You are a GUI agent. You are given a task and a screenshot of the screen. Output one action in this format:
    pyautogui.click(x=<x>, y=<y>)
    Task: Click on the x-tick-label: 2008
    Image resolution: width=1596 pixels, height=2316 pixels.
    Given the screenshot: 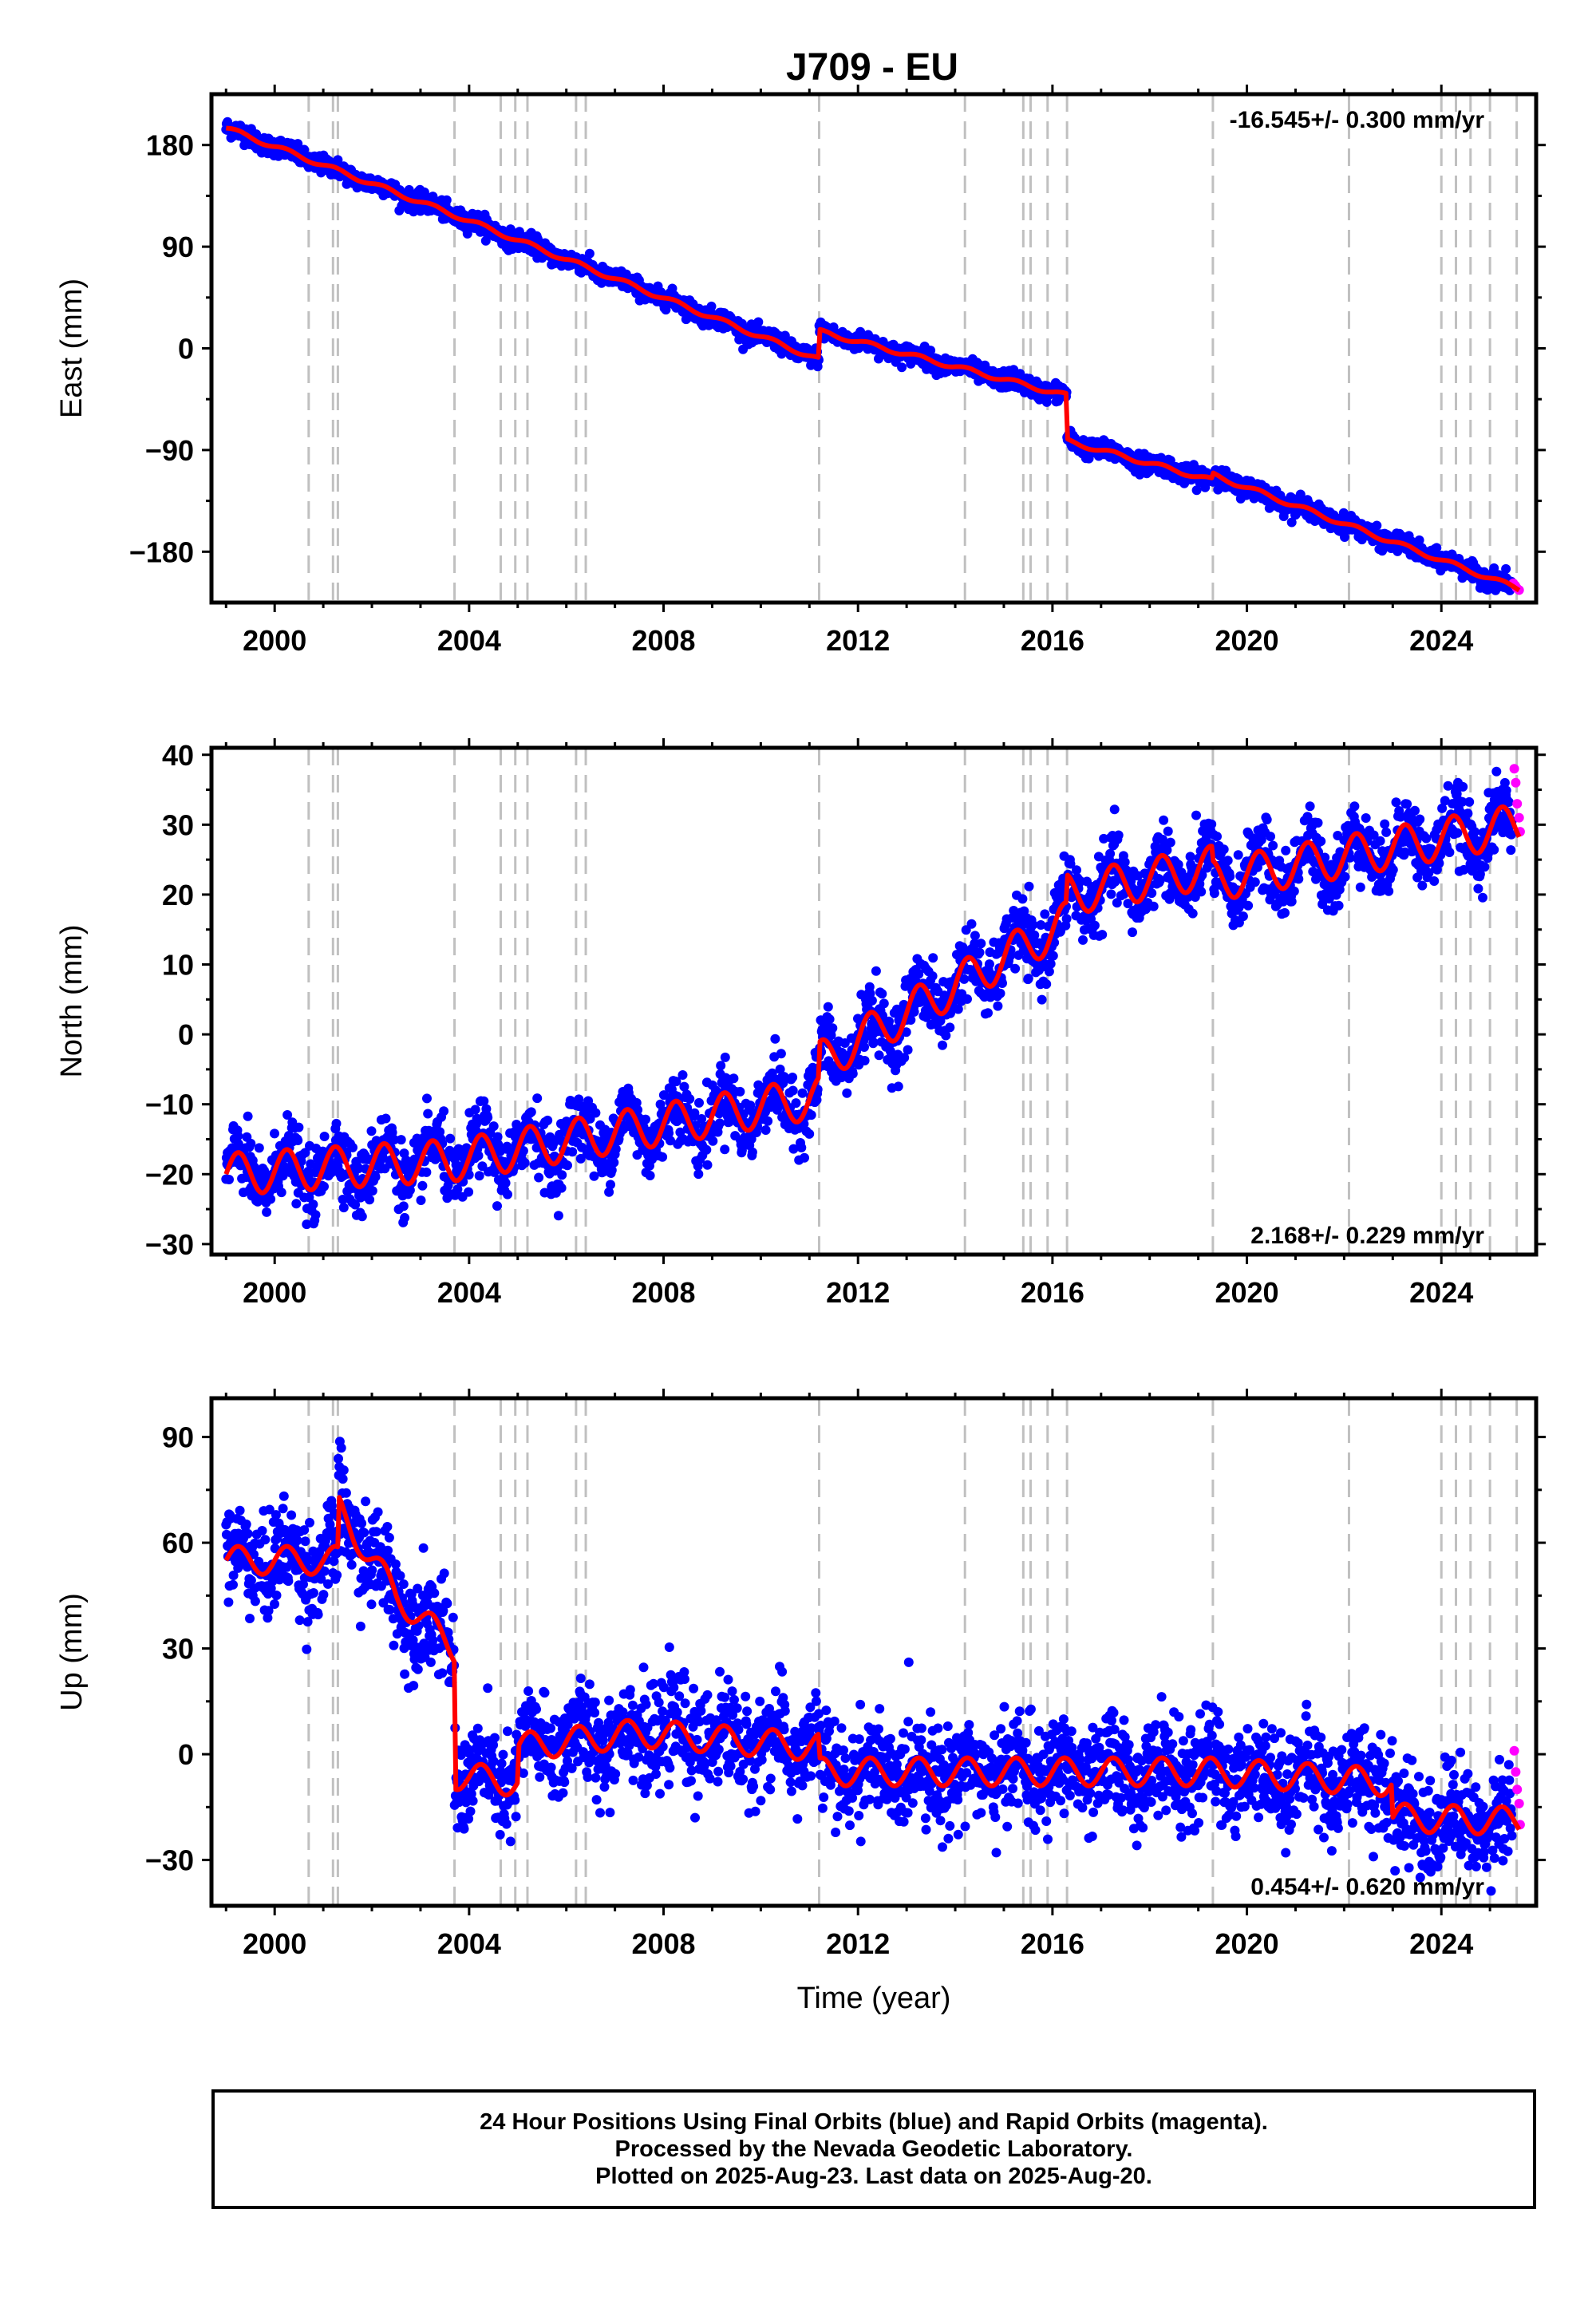 What is the action you would take?
    pyautogui.click(x=663, y=640)
    